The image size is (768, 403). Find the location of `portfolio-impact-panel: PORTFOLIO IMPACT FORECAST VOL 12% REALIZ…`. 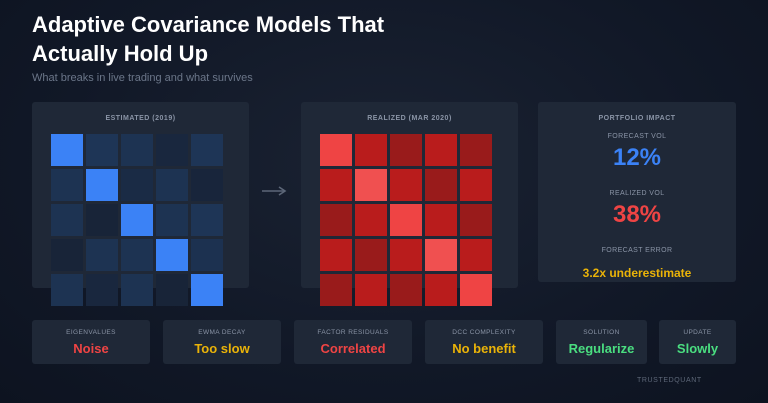

portfolio-impact-panel: PORTFOLIO IMPACT FORECAST VOL 12% REALIZ… is located at coordinates (637, 192).